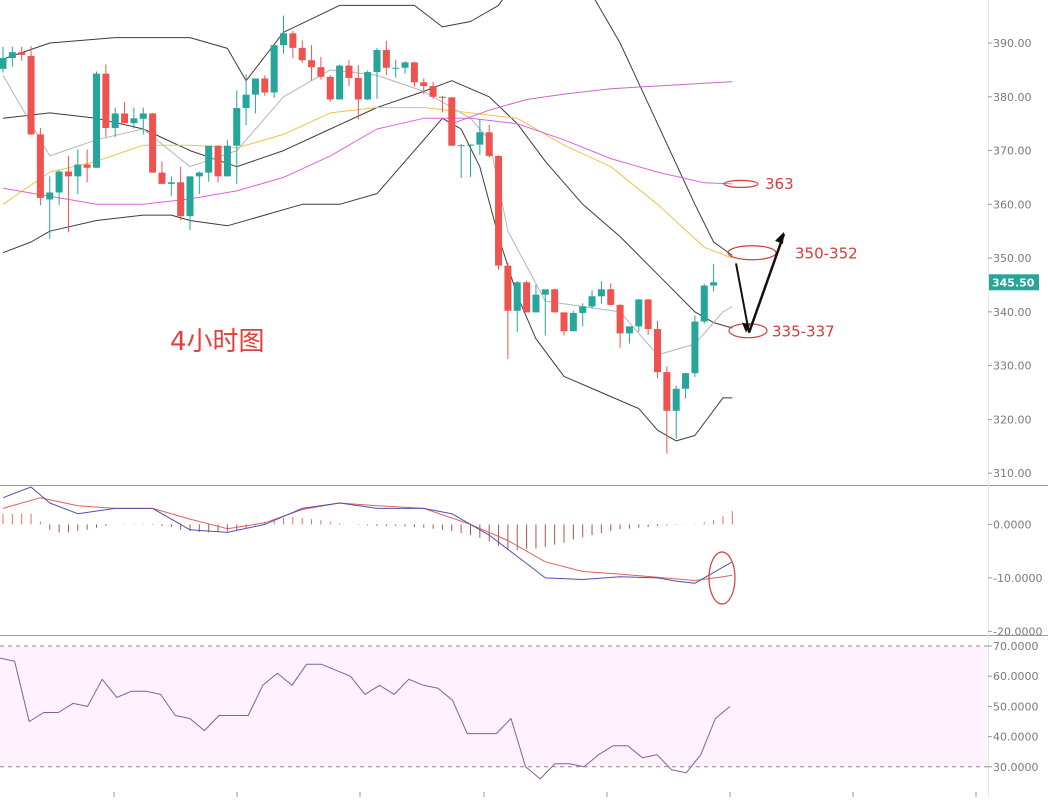 The image size is (1048, 801). I want to click on price-axis-tick-label: 330.00, so click(1012, 366).